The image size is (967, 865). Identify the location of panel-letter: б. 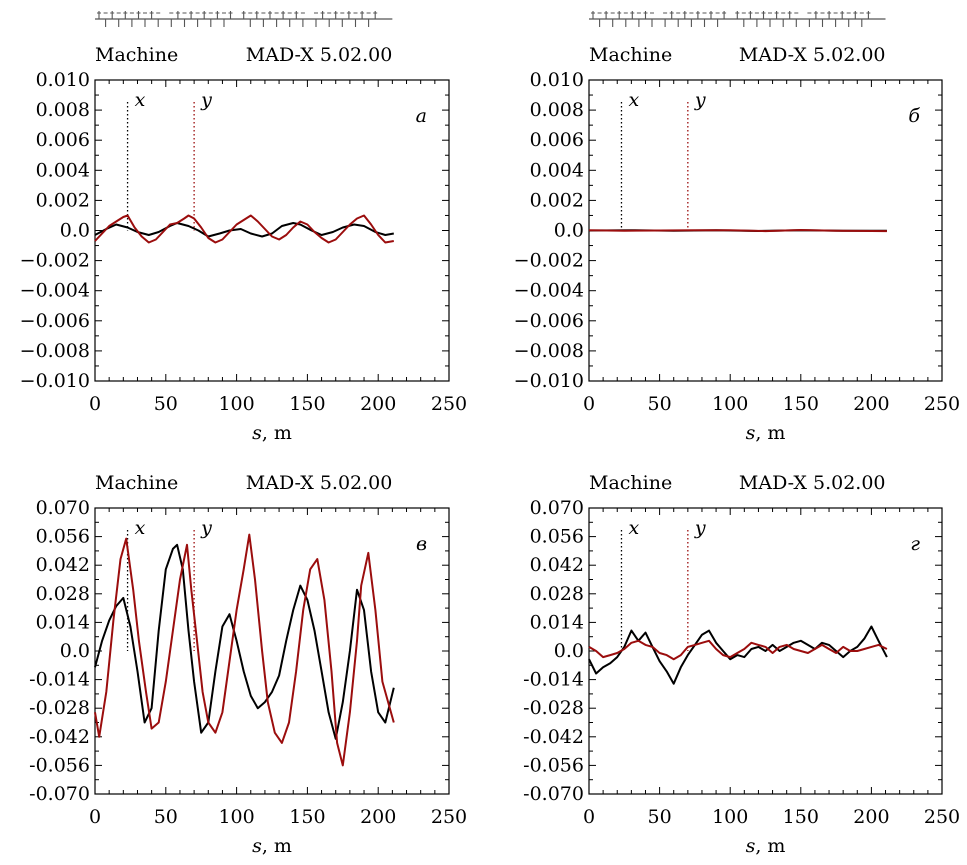
(914, 116).